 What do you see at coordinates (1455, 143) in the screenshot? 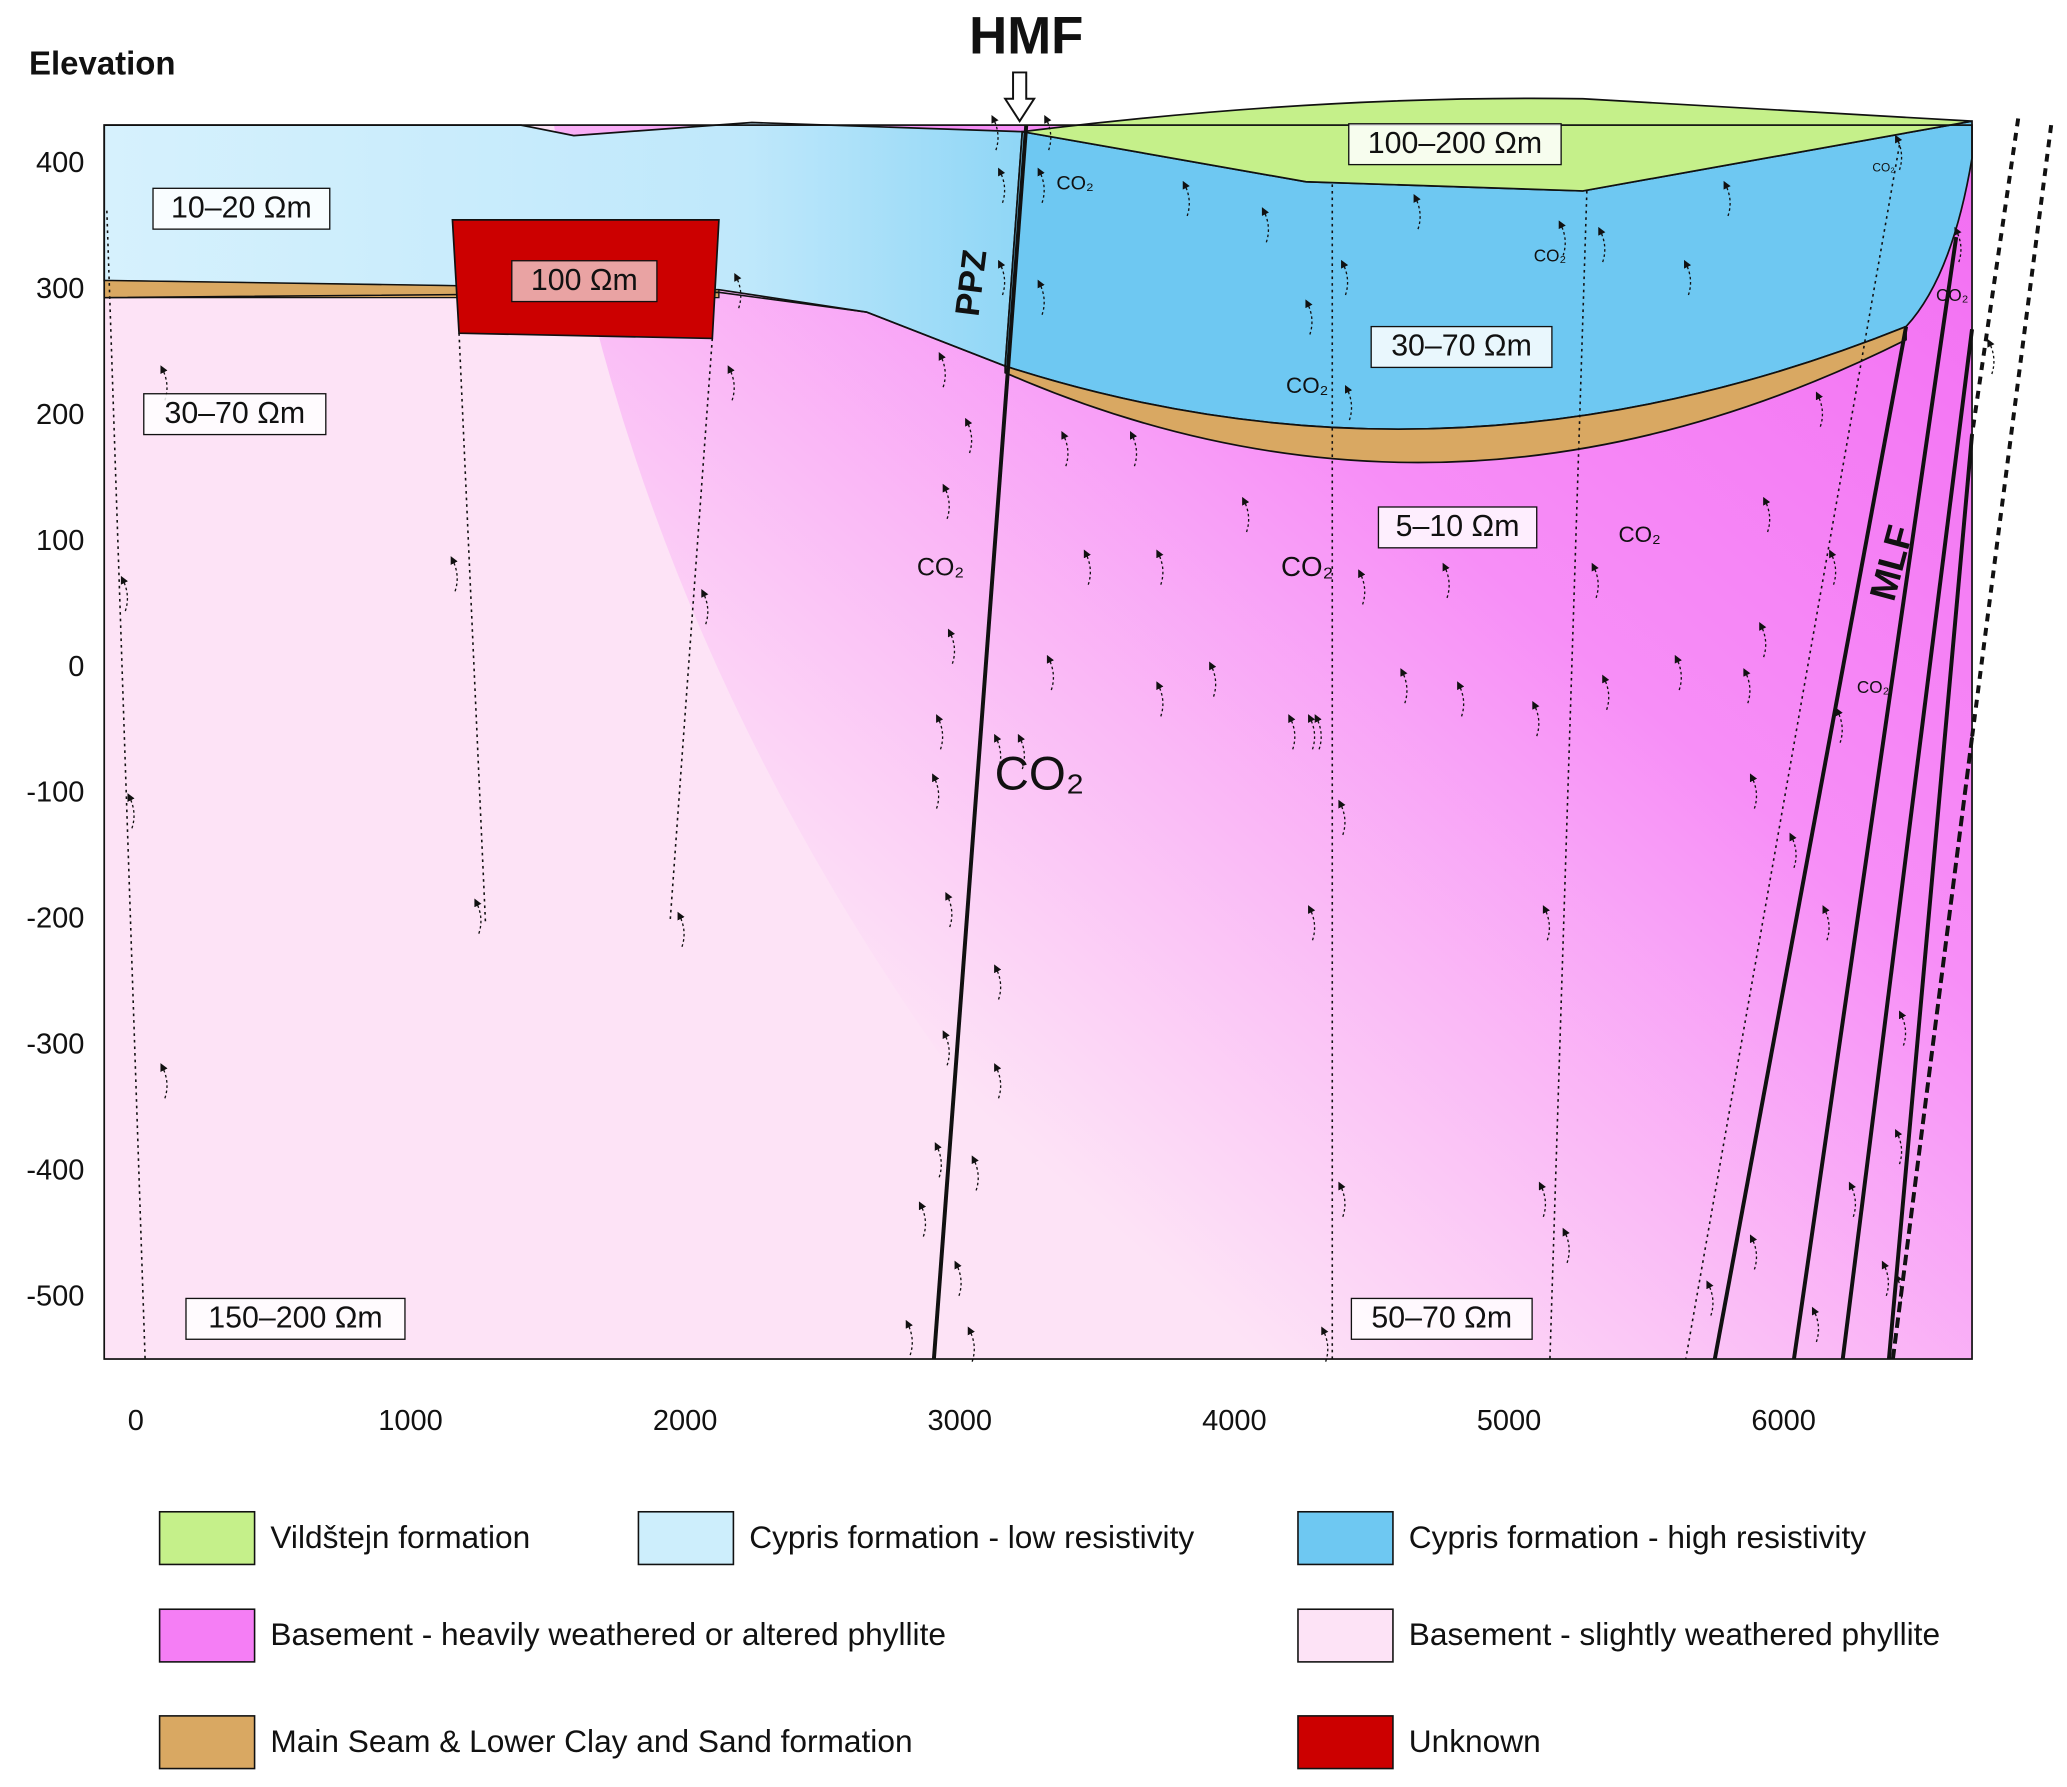
I see `resistivity-label: 100–200 Ωm` at bounding box center [1455, 143].